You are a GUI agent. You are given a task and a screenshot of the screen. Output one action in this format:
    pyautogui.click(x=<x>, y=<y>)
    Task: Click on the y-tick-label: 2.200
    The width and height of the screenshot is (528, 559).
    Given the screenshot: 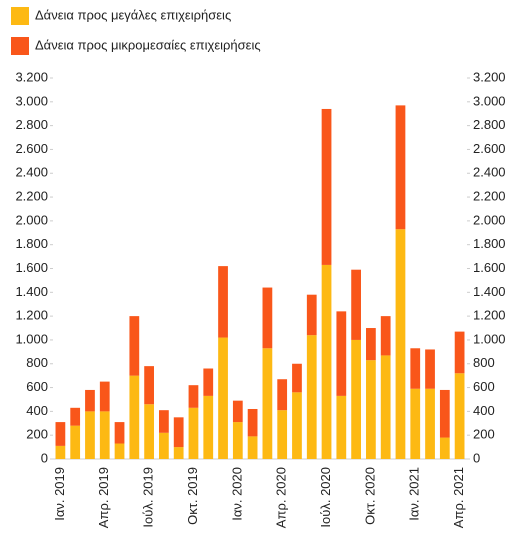 What is the action you would take?
    pyautogui.click(x=31, y=196)
    